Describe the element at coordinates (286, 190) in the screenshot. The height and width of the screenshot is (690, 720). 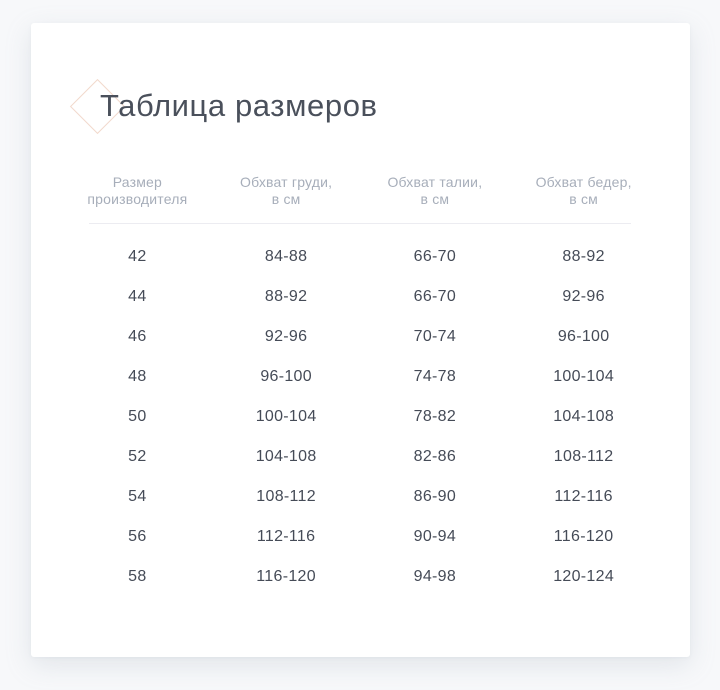
I see `column-header-chest: Обхват груди, в см` at that location.